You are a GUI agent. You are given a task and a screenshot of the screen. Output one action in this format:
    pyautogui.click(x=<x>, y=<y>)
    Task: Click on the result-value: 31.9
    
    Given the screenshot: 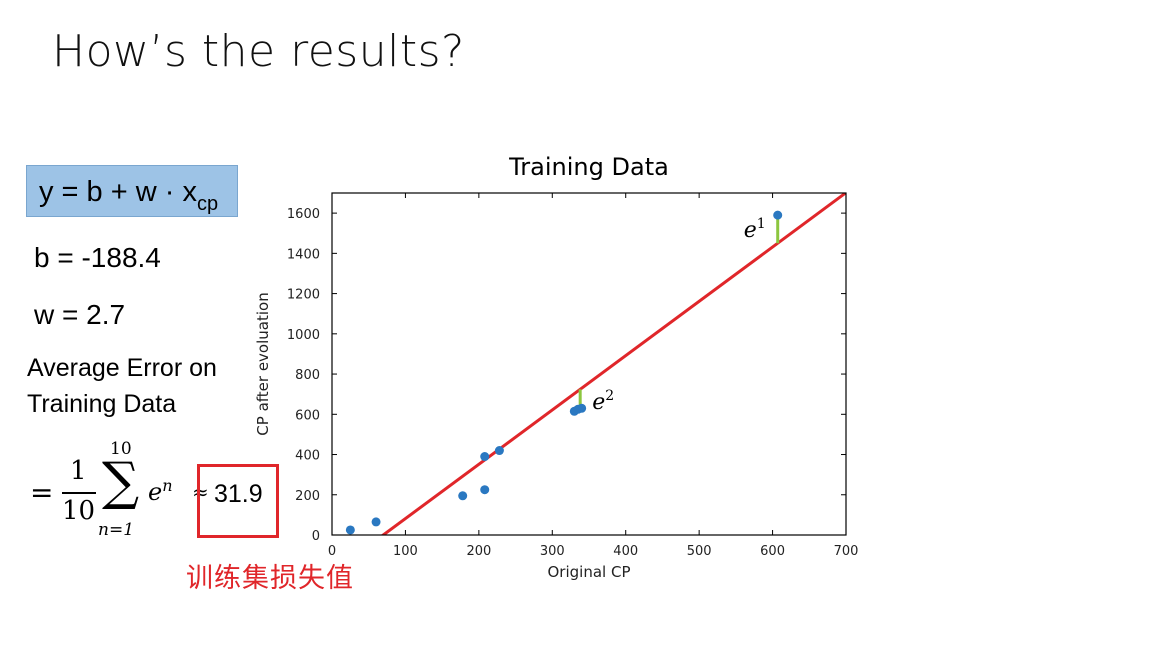 What is the action you would take?
    pyautogui.click(x=238, y=494)
    